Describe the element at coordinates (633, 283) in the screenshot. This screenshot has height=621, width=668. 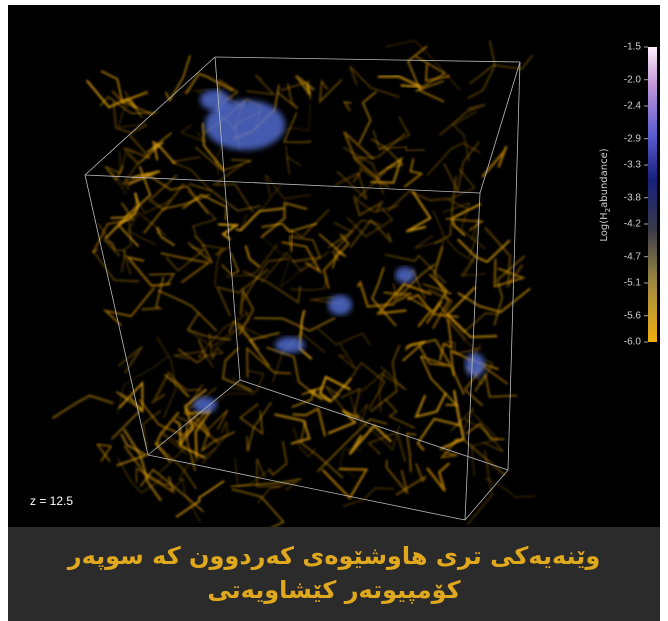
I see `tick-label: -5.1` at that location.